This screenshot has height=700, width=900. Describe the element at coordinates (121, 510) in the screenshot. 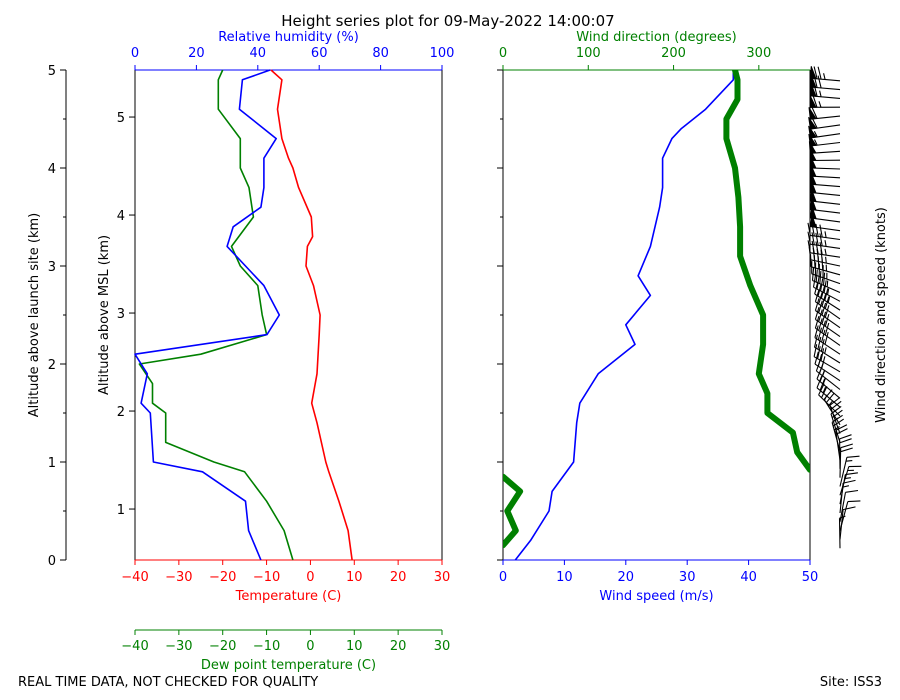

I see `inner-y-tick-label: 1` at that location.